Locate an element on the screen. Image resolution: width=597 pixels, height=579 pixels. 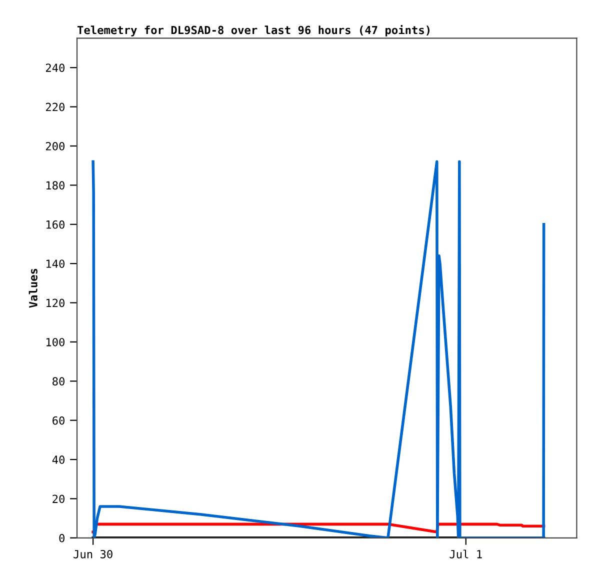
y-axis-title: Values is located at coordinates (33, 288).